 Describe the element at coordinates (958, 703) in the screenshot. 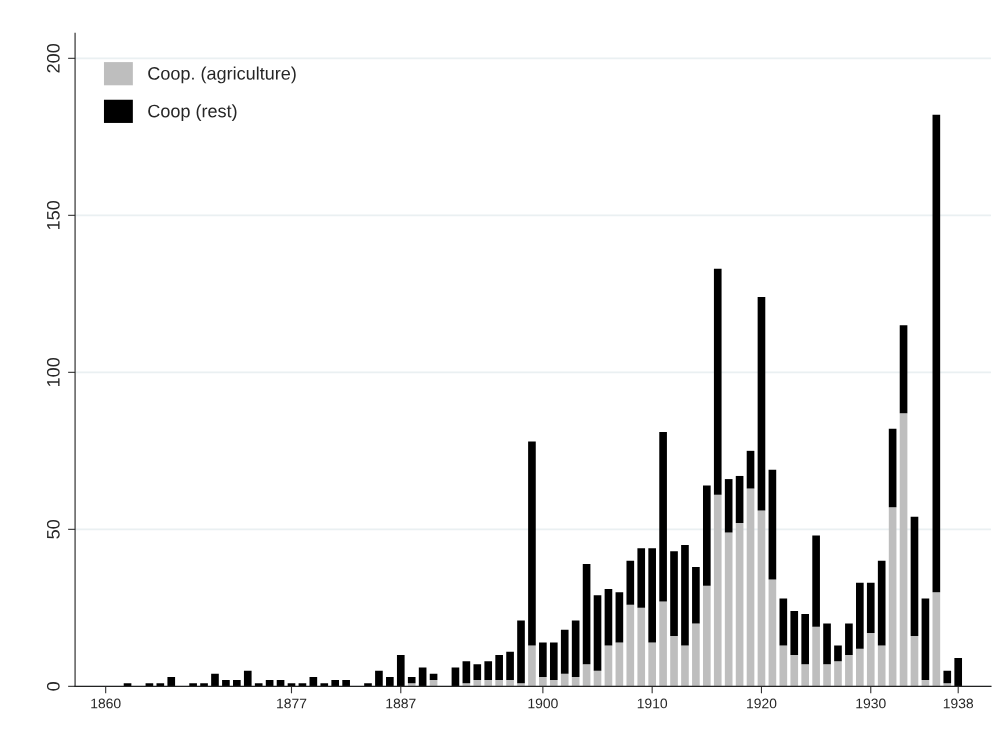

I see `x-tick-label: 1938` at that location.